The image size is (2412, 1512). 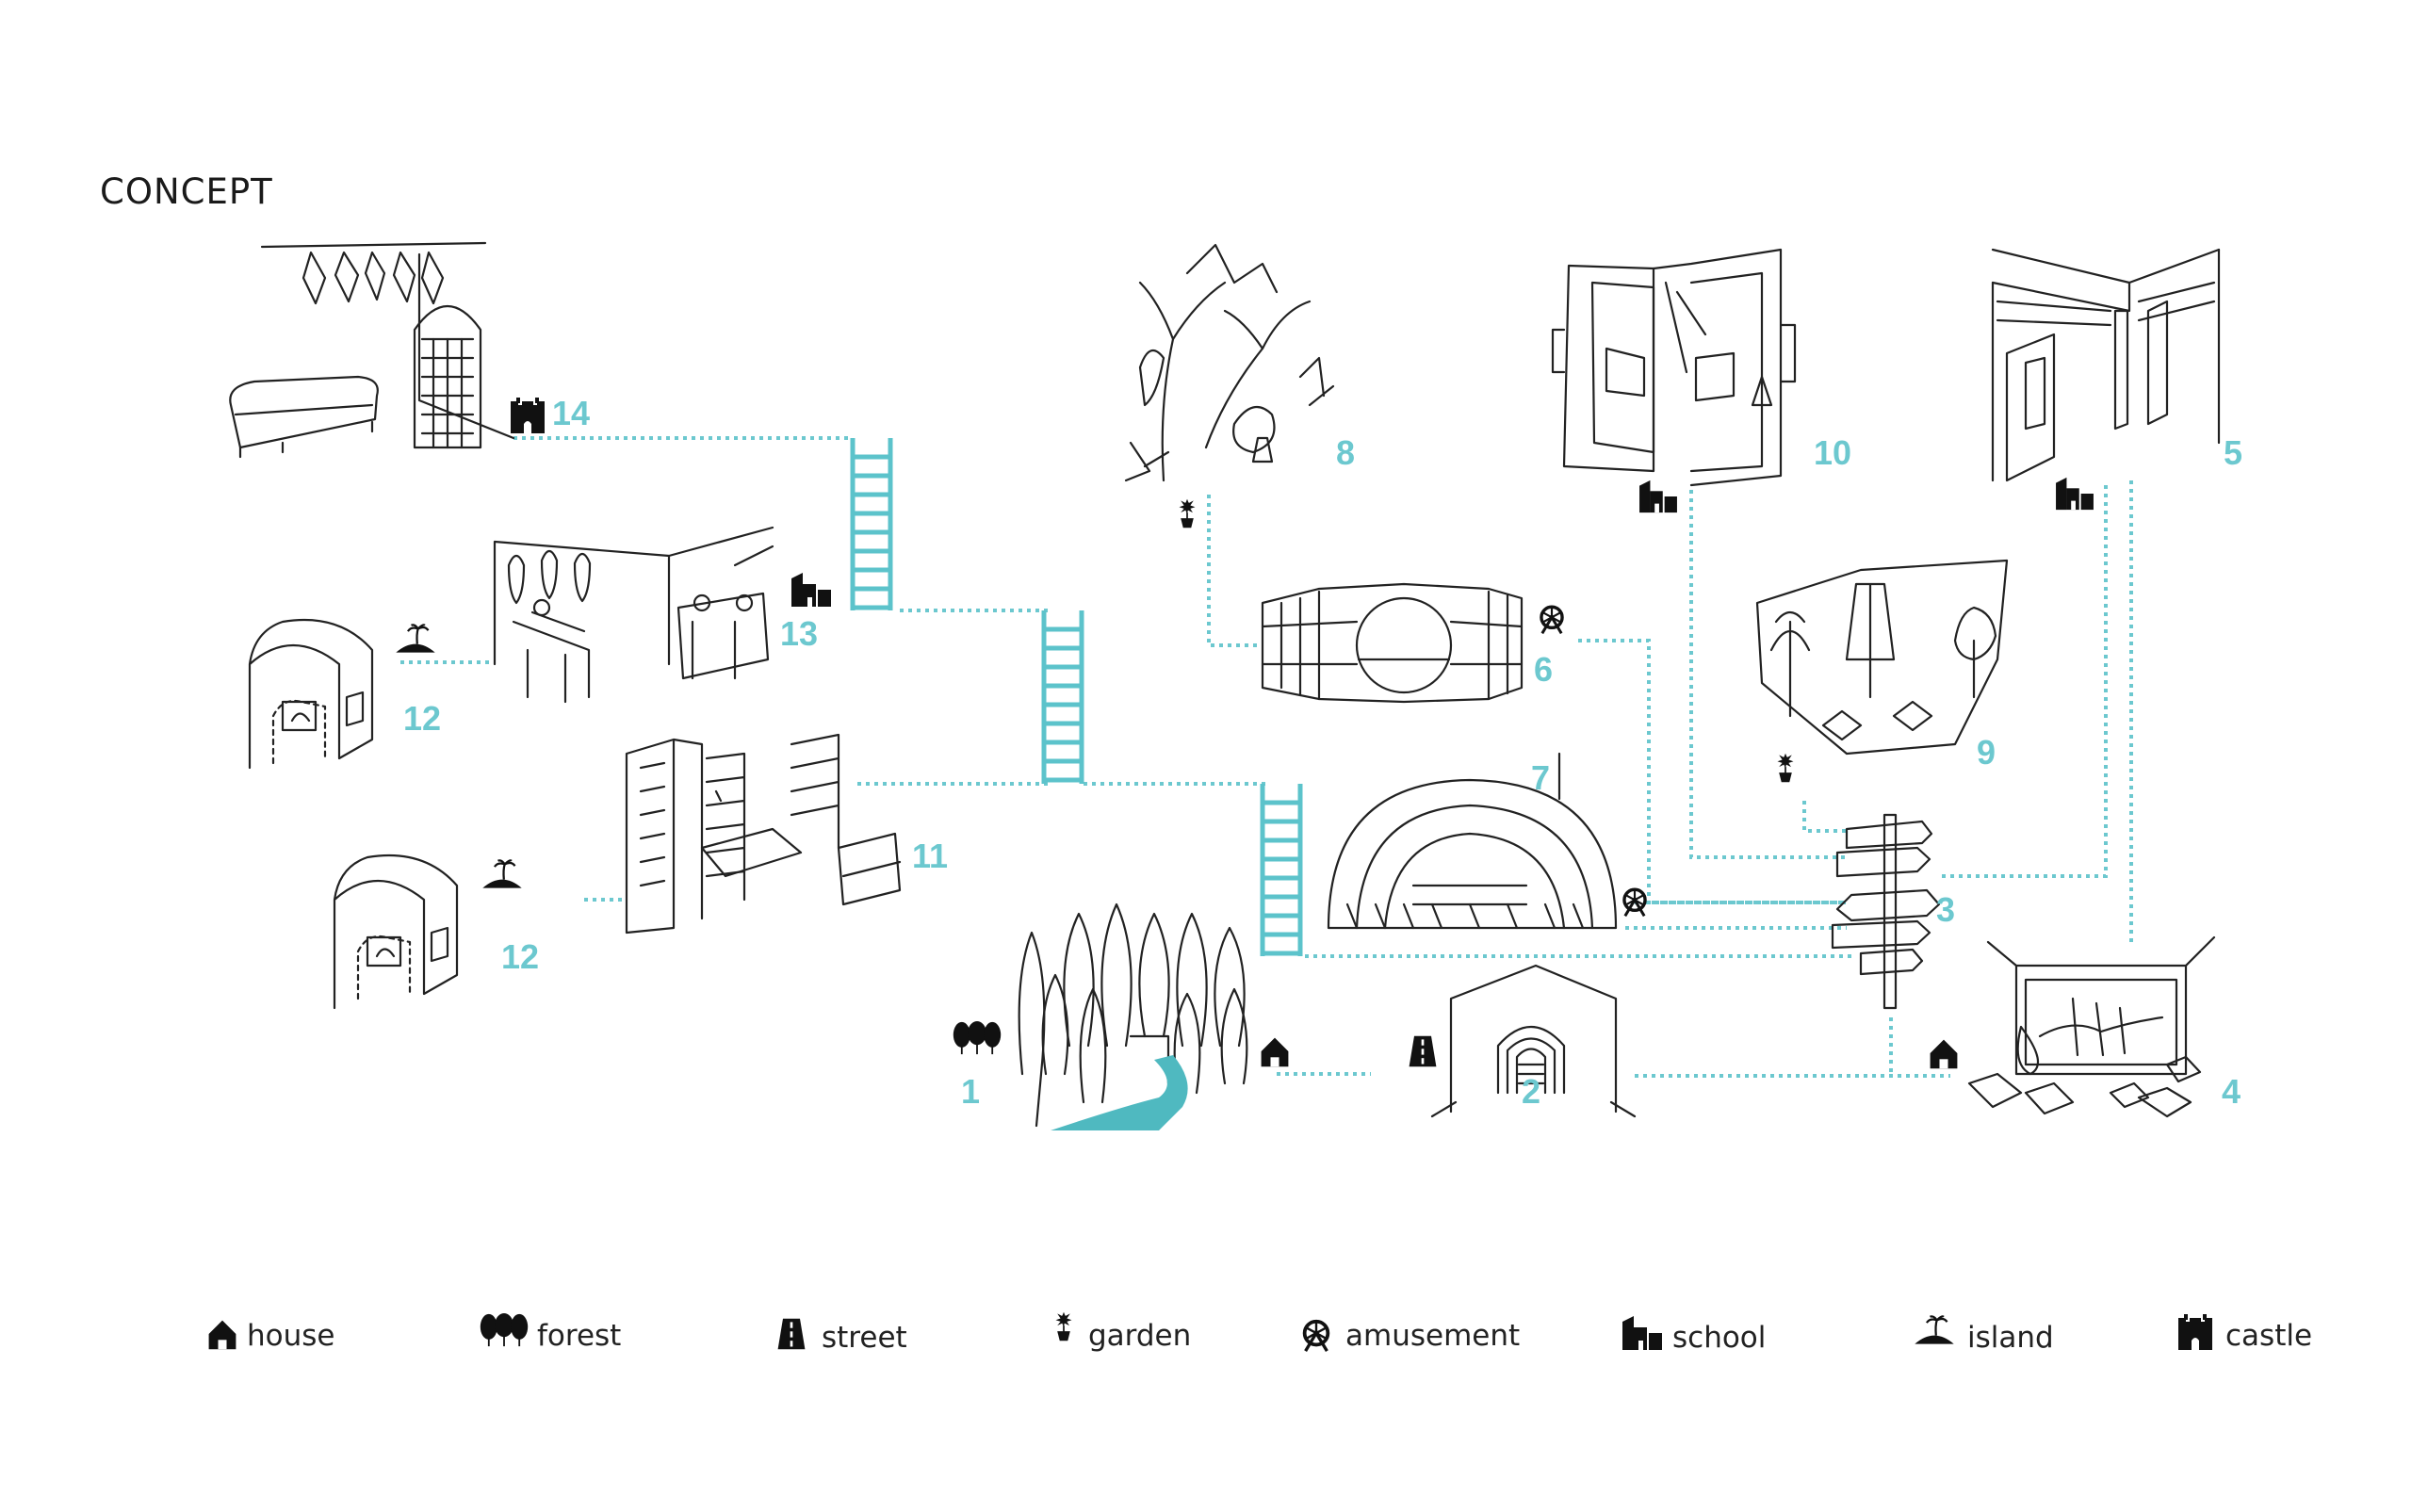 What do you see at coordinates (1533, 1041) in the screenshot?
I see `sketch-tunnel` at bounding box center [1533, 1041].